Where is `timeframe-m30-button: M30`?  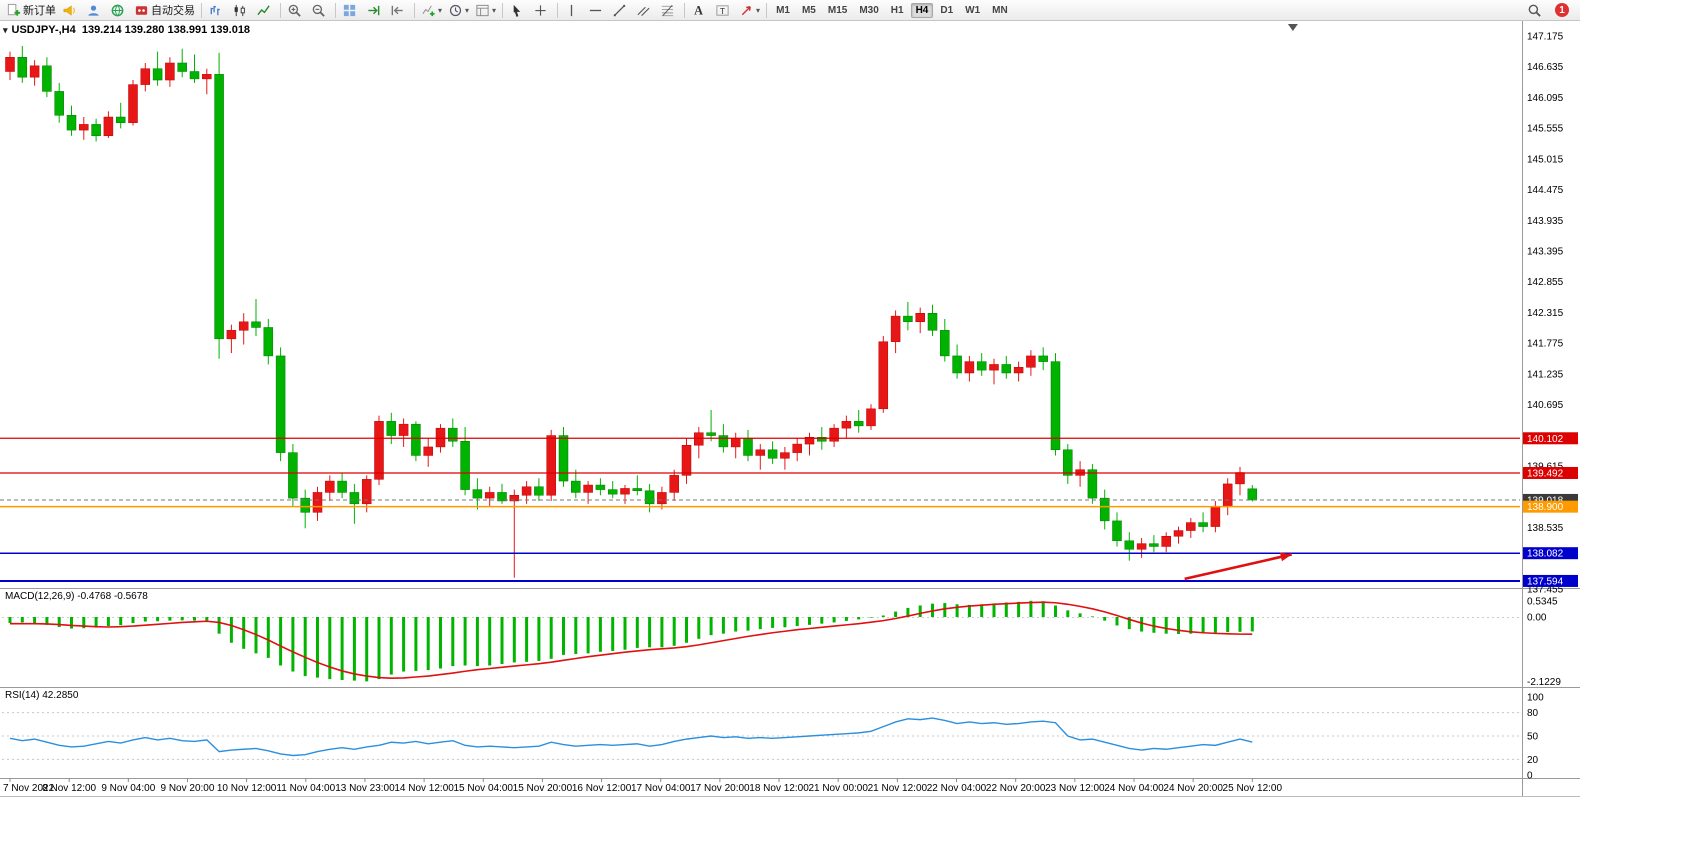 timeframe-m30-button: M30 is located at coordinates (869, 10).